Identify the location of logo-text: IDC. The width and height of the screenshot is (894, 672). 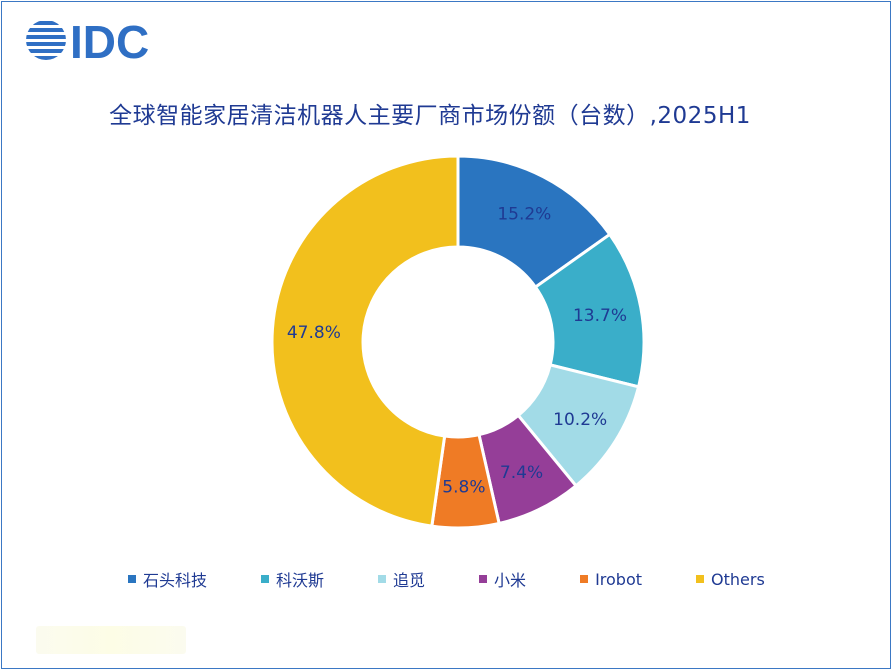
(109, 41).